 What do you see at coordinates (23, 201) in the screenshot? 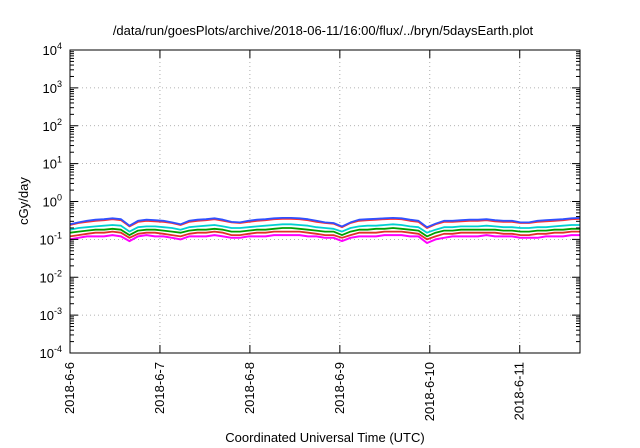
I see `y-axis-label: cGy/day` at bounding box center [23, 201].